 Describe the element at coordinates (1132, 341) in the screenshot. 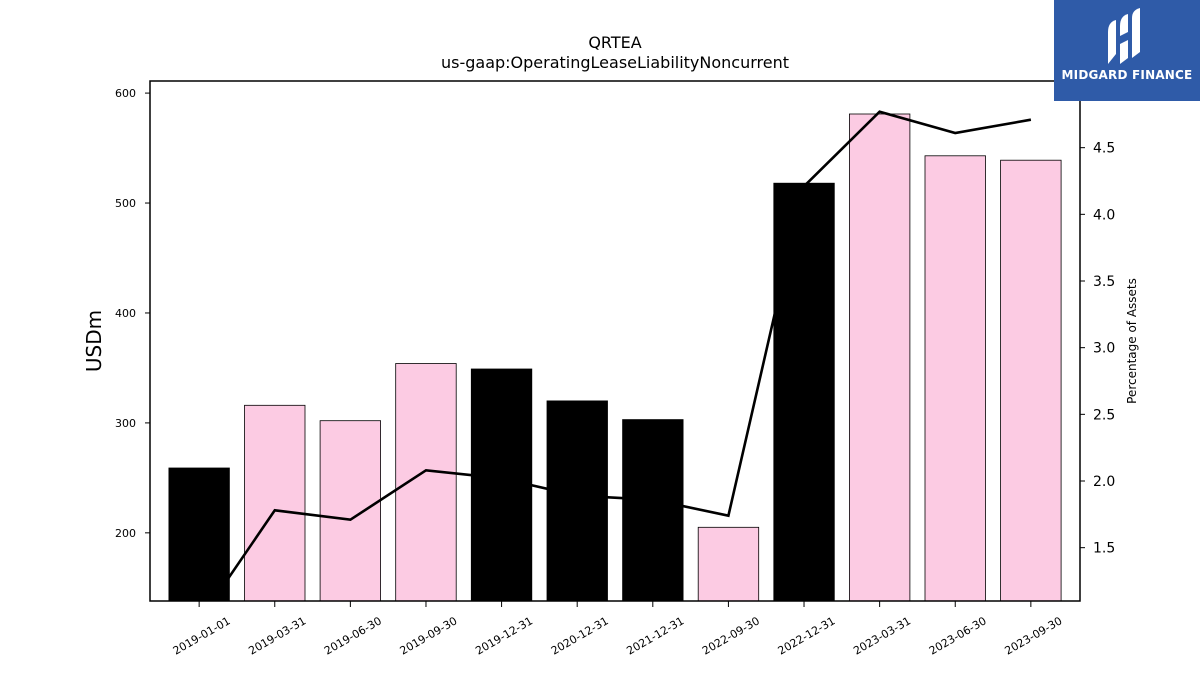

I see `y-axis-right-label: Percentage of Assets` at that location.